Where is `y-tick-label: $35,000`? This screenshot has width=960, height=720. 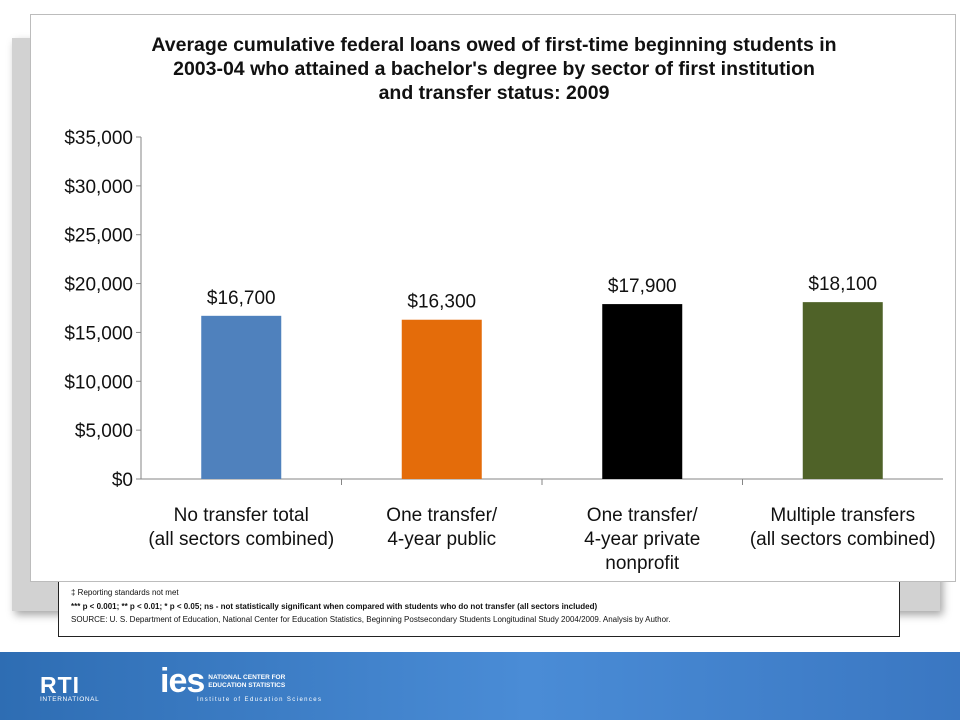 y-tick-label: $35,000 is located at coordinates (98, 138).